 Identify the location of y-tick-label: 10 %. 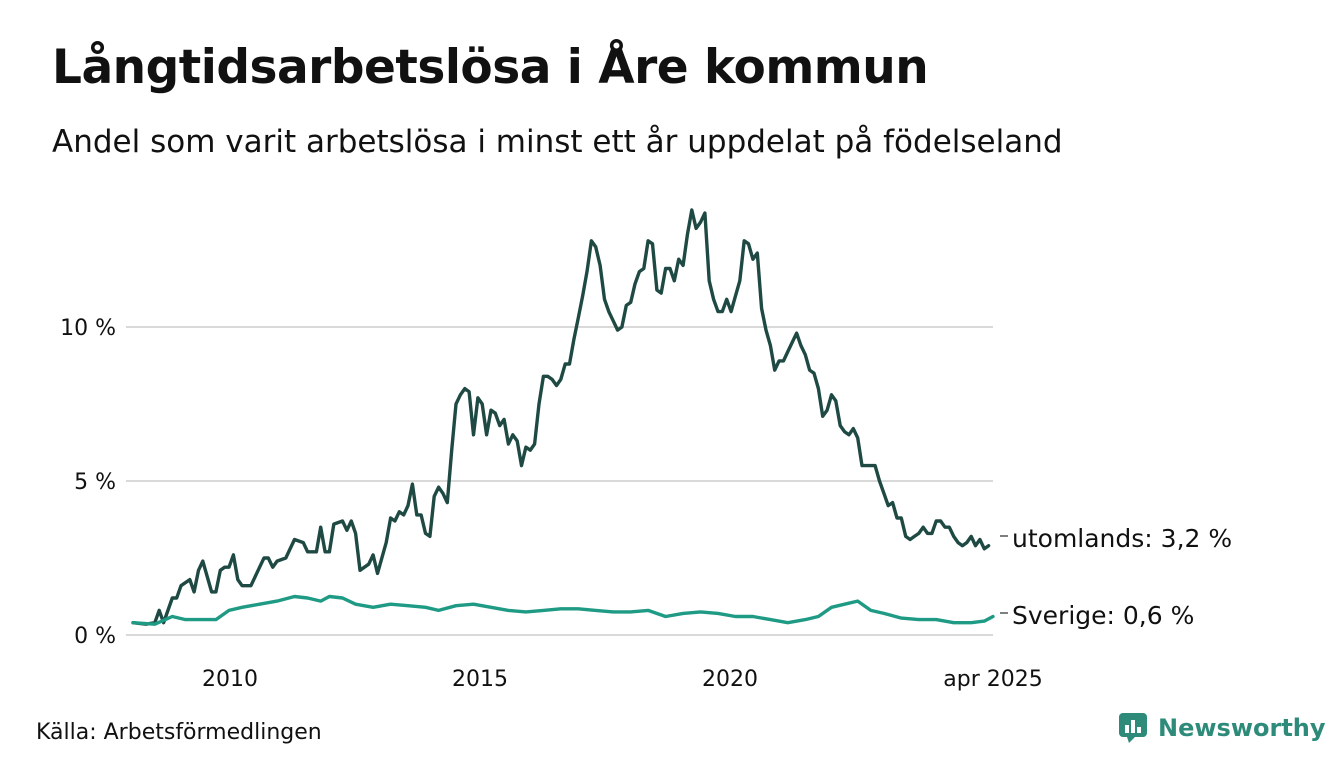
(88, 328).